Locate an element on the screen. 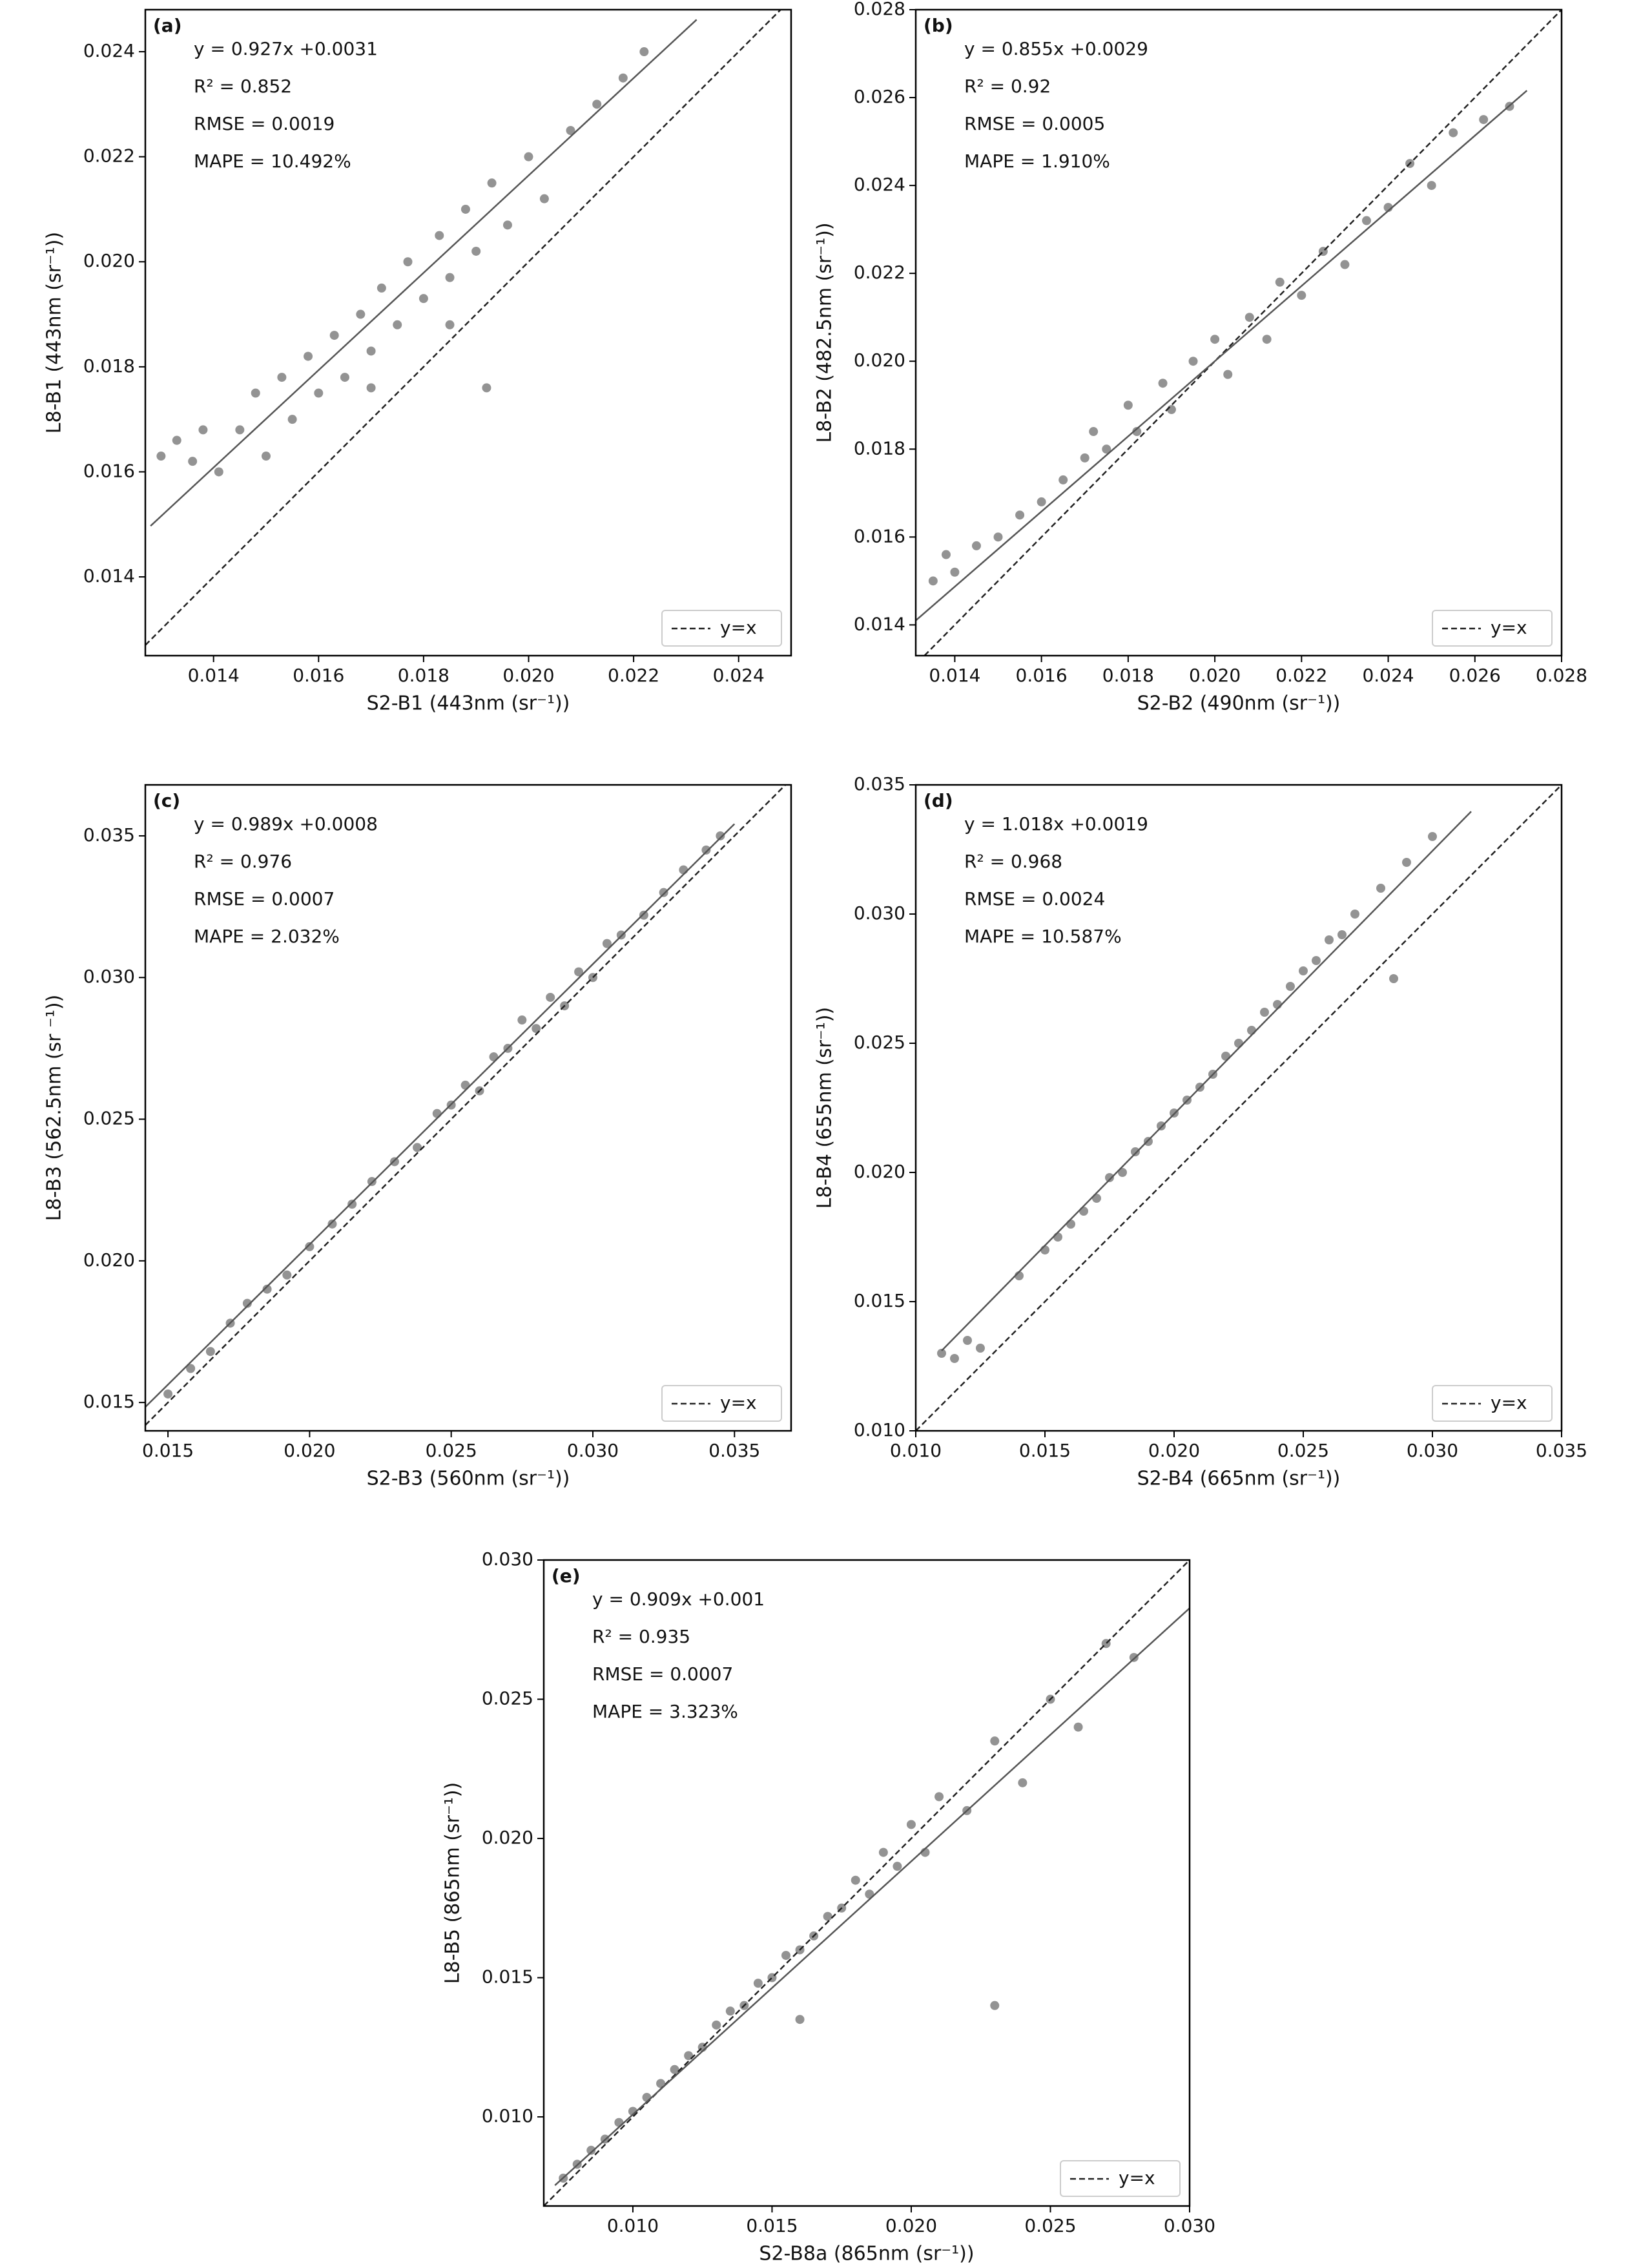 The image size is (1652, 2268). annotation: y = 0.855x +0.0029 is located at coordinates (1056, 48).